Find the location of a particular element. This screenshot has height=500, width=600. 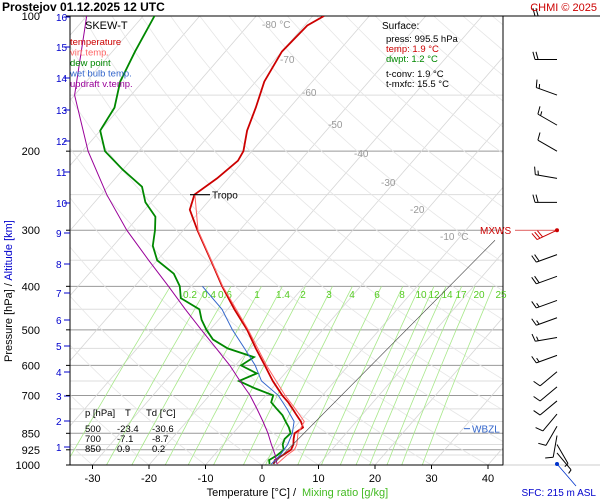

legend-item: temperature is located at coordinates (95, 42).